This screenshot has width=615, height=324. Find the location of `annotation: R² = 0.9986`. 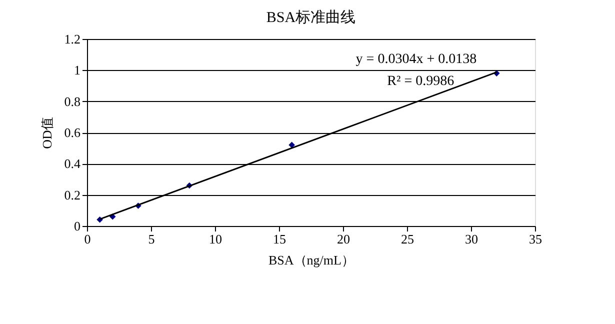

annotation: R² = 0.9986 is located at coordinates (420, 81).